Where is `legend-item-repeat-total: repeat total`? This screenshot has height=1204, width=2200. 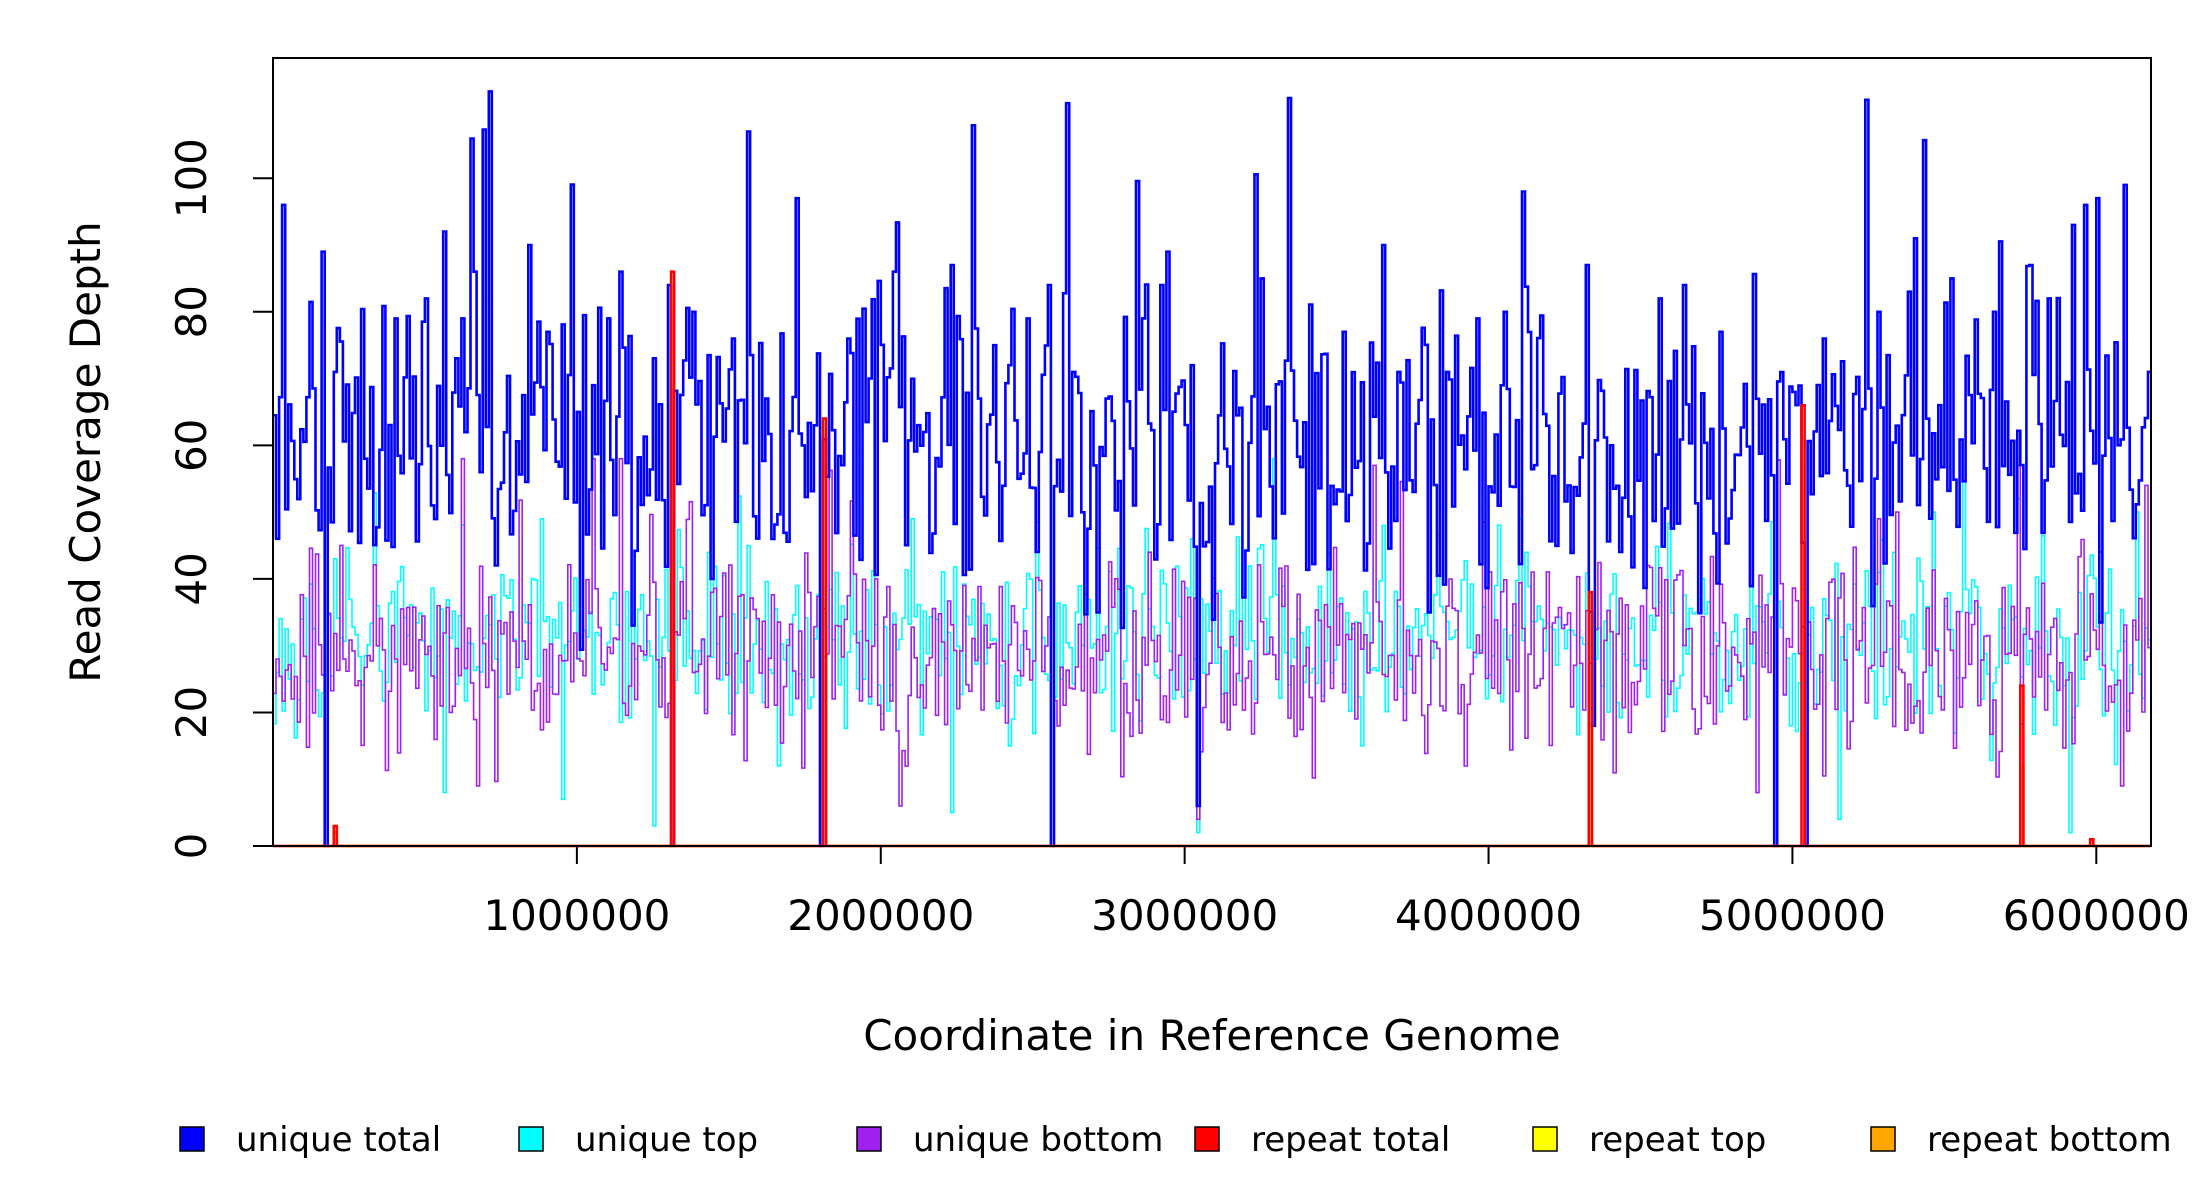
legend-item-repeat-total: repeat total is located at coordinates (1322, 1140).